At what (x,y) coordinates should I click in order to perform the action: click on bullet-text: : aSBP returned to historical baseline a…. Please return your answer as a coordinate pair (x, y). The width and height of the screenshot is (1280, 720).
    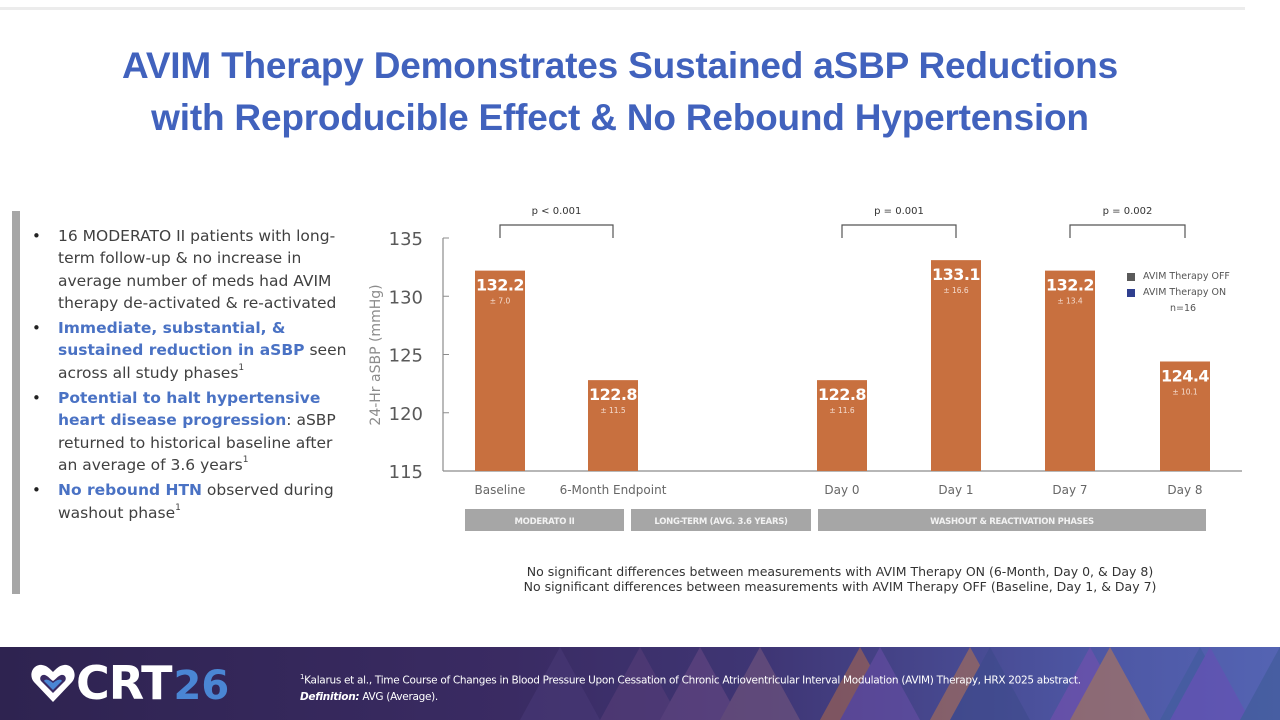
    Looking at the image, I should click on (197, 442).